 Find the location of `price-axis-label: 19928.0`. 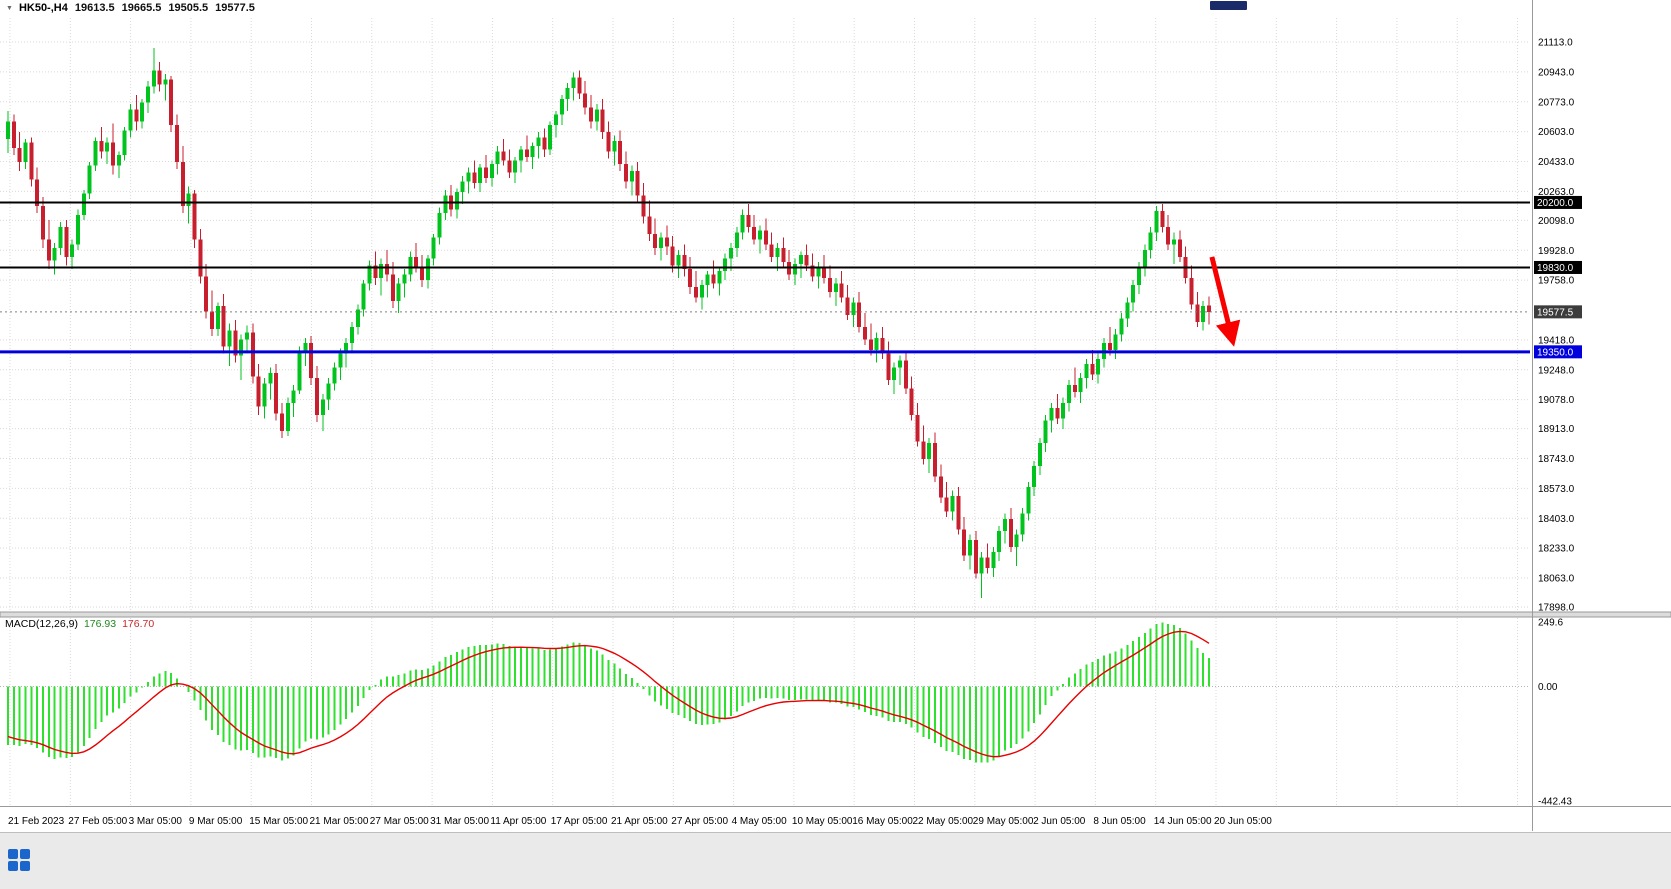

price-axis-label: 19928.0 is located at coordinates (1556, 251).